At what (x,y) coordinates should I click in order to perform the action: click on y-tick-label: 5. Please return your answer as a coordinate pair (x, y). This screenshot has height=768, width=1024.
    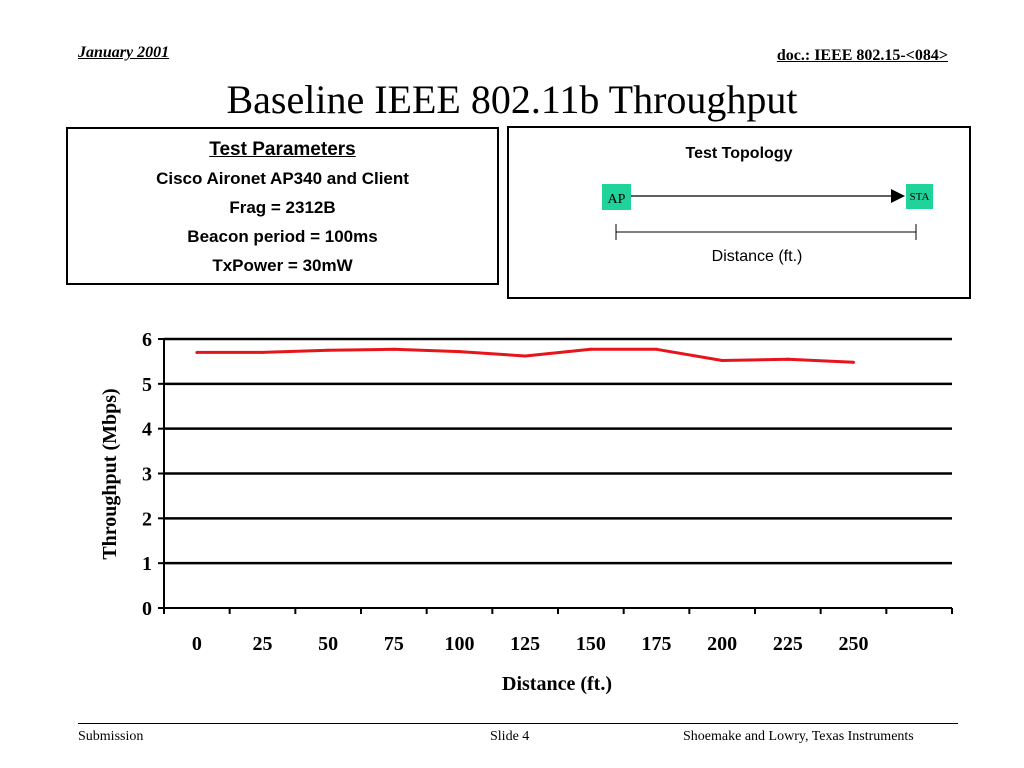
    Looking at the image, I should click on (147, 385).